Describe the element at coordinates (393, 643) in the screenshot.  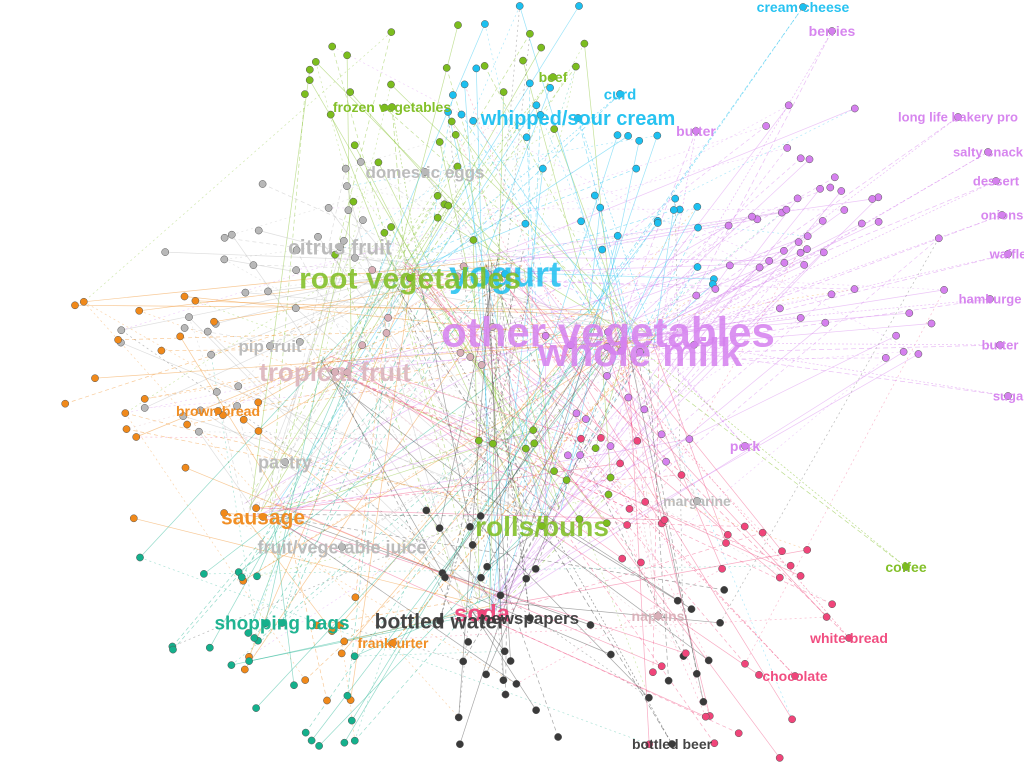
I see `node-label-frankfurter: frankfurter` at that location.